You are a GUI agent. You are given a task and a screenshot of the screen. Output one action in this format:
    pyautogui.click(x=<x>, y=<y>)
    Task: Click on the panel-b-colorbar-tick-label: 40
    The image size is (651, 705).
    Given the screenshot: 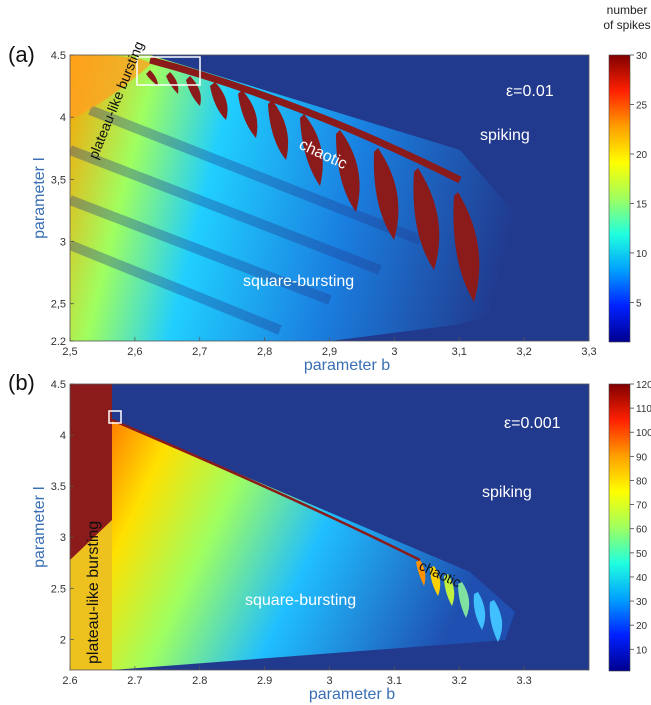 What is the action you would take?
    pyautogui.click(x=642, y=578)
    